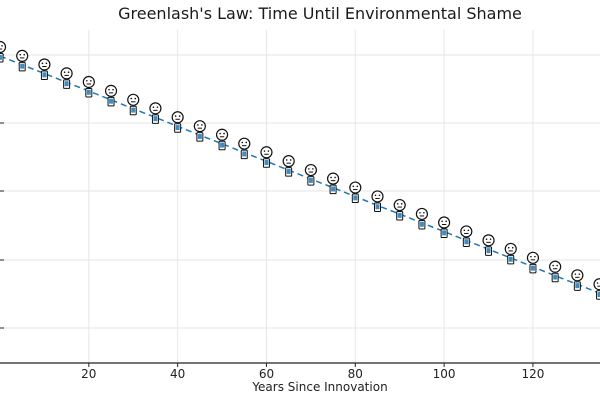 This screenshot has height=400, width=600. Describe the element at coordinates (355, 374) in the screenshot. I see `x-tick-label: 80` at that location.